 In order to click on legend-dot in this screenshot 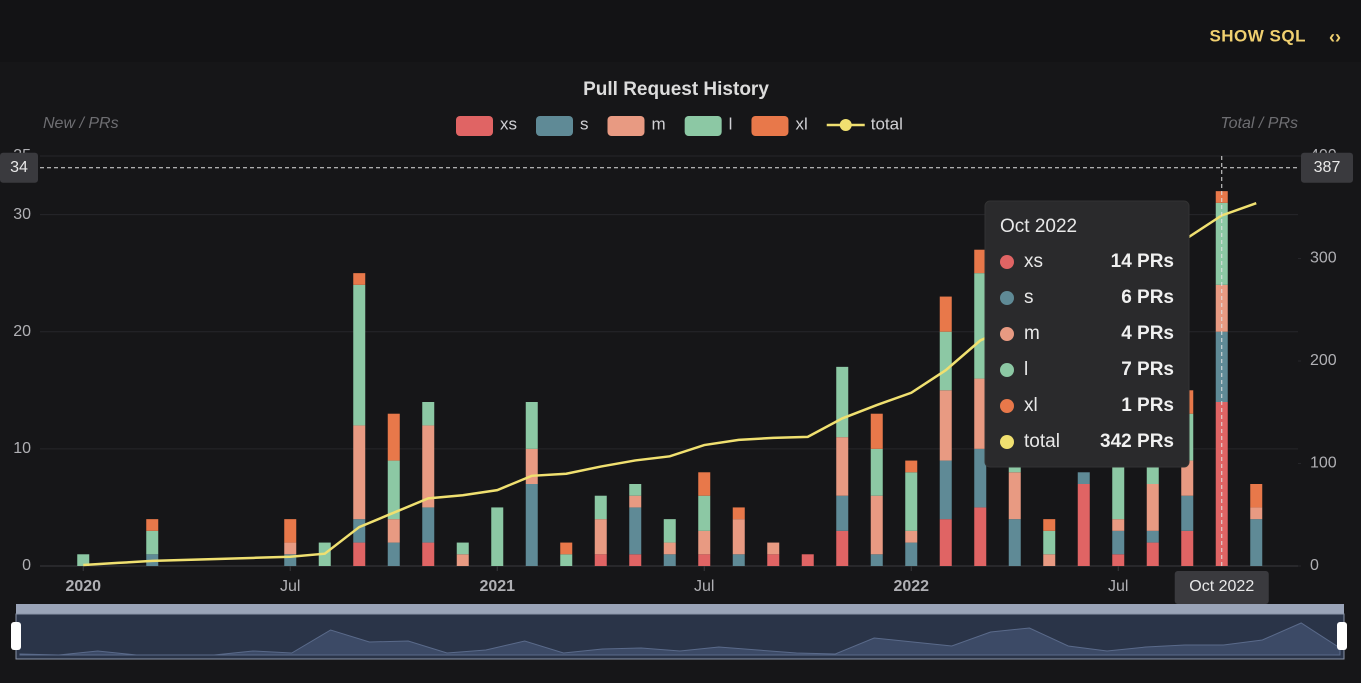, I will do `click(845, 125)`.